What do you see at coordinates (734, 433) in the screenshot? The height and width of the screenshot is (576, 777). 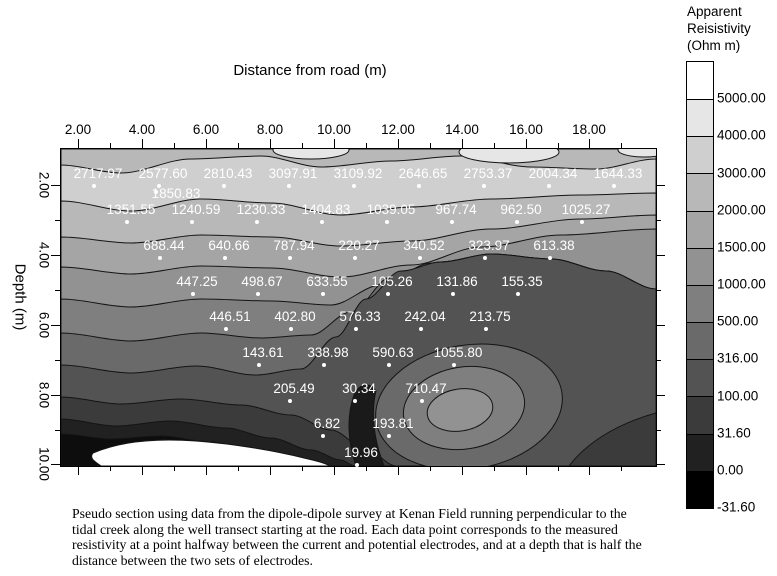 I see `colorbar-tick-label: 31.60` at bounding box center [734, 433].